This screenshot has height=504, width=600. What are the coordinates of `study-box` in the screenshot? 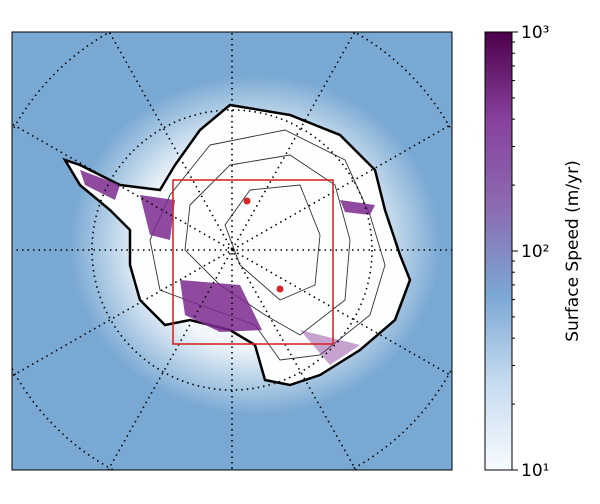 It's located at (253, 262).